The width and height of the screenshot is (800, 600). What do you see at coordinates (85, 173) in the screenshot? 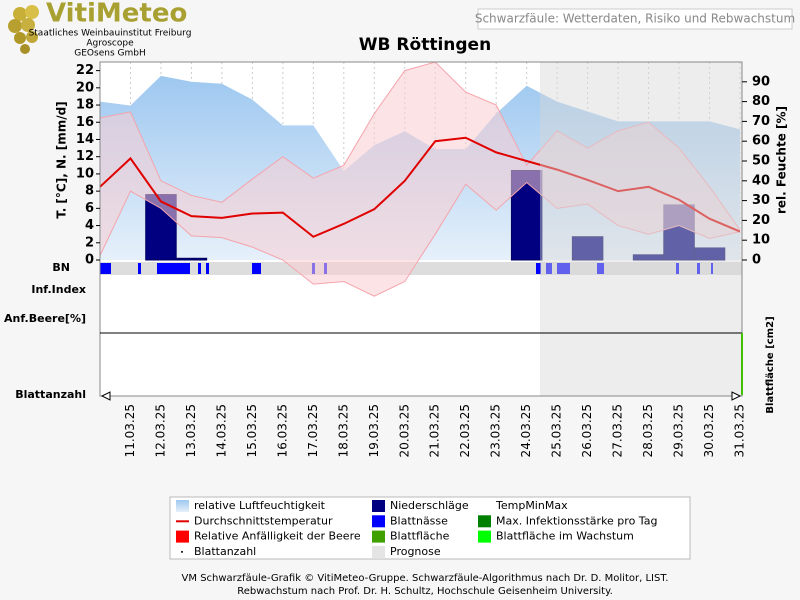
I see `y-tick-label: 10` at bounding box center [85, 173].